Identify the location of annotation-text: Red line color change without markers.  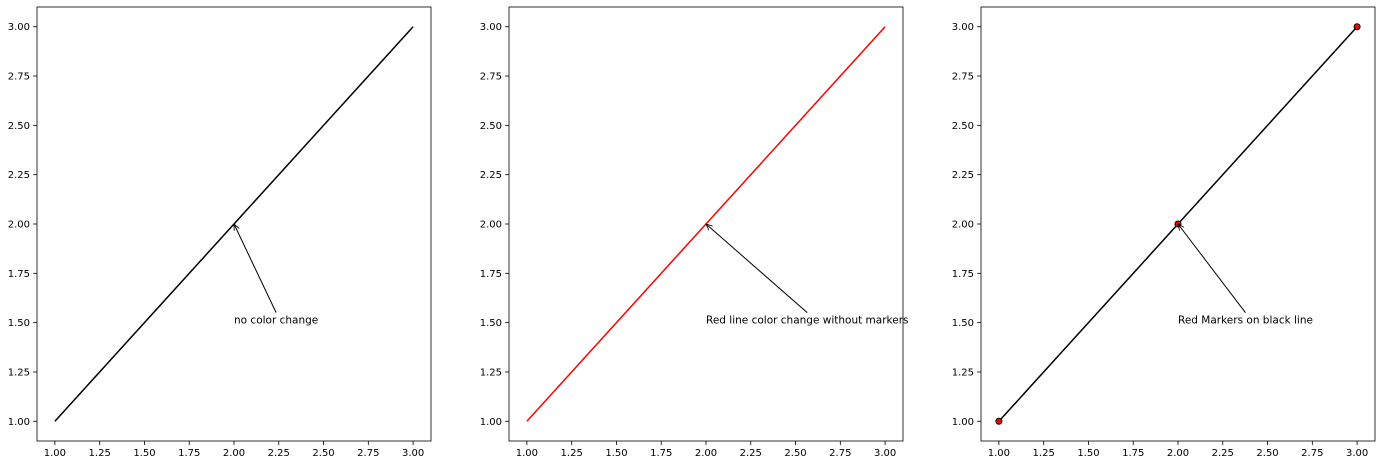
(807, 321).